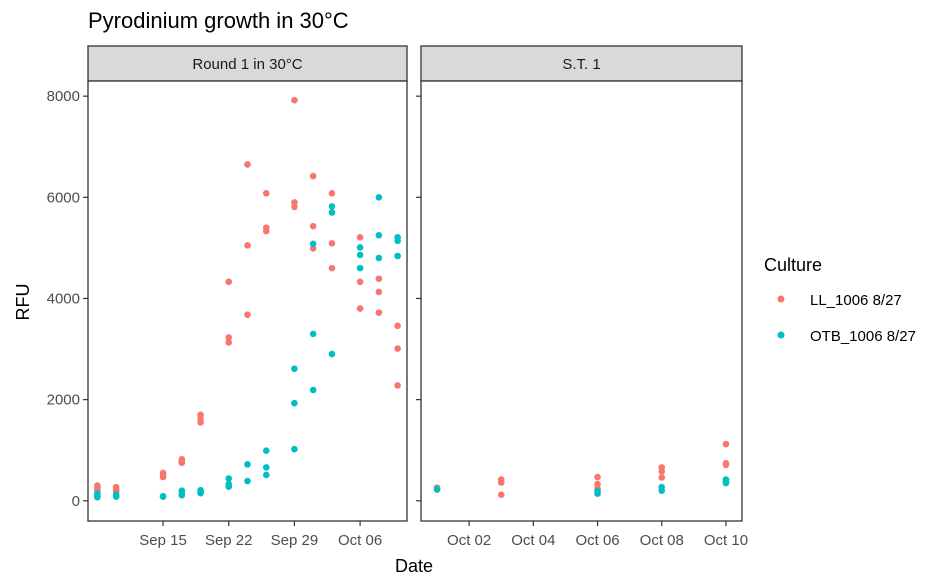 The width and height of the screenshot is (949, 586). What do you see at coordinates (726, 540) in the screenshot?
I see `x-tick-label: Oct 10` at bounding box center [726, 540].